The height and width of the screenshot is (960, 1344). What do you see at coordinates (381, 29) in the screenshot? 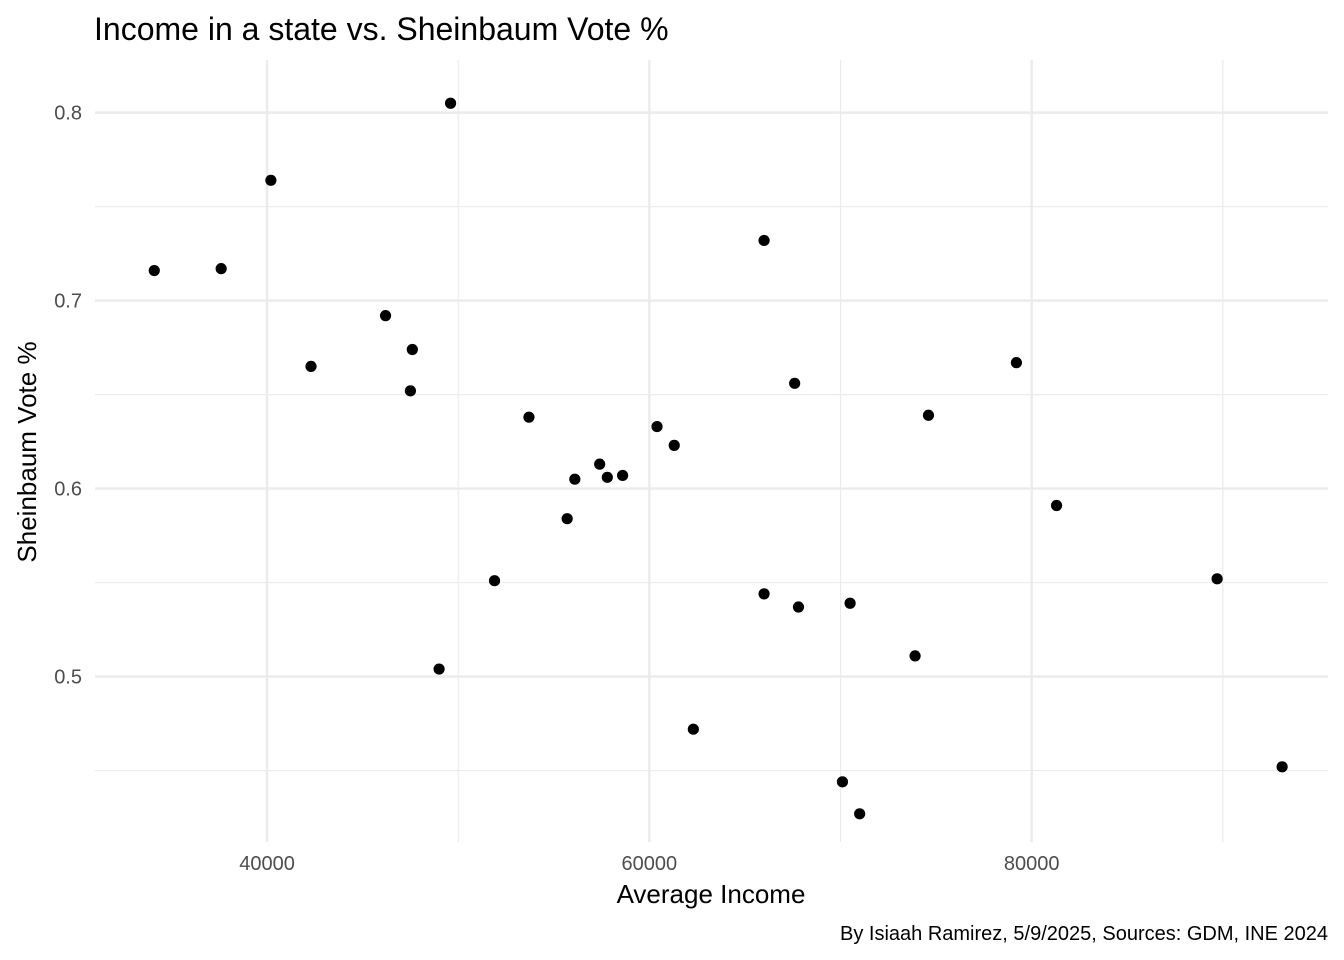
I see `chart-title: Income in a state vs. Sheinbaum Vote %` at bounding box center [381, 29].